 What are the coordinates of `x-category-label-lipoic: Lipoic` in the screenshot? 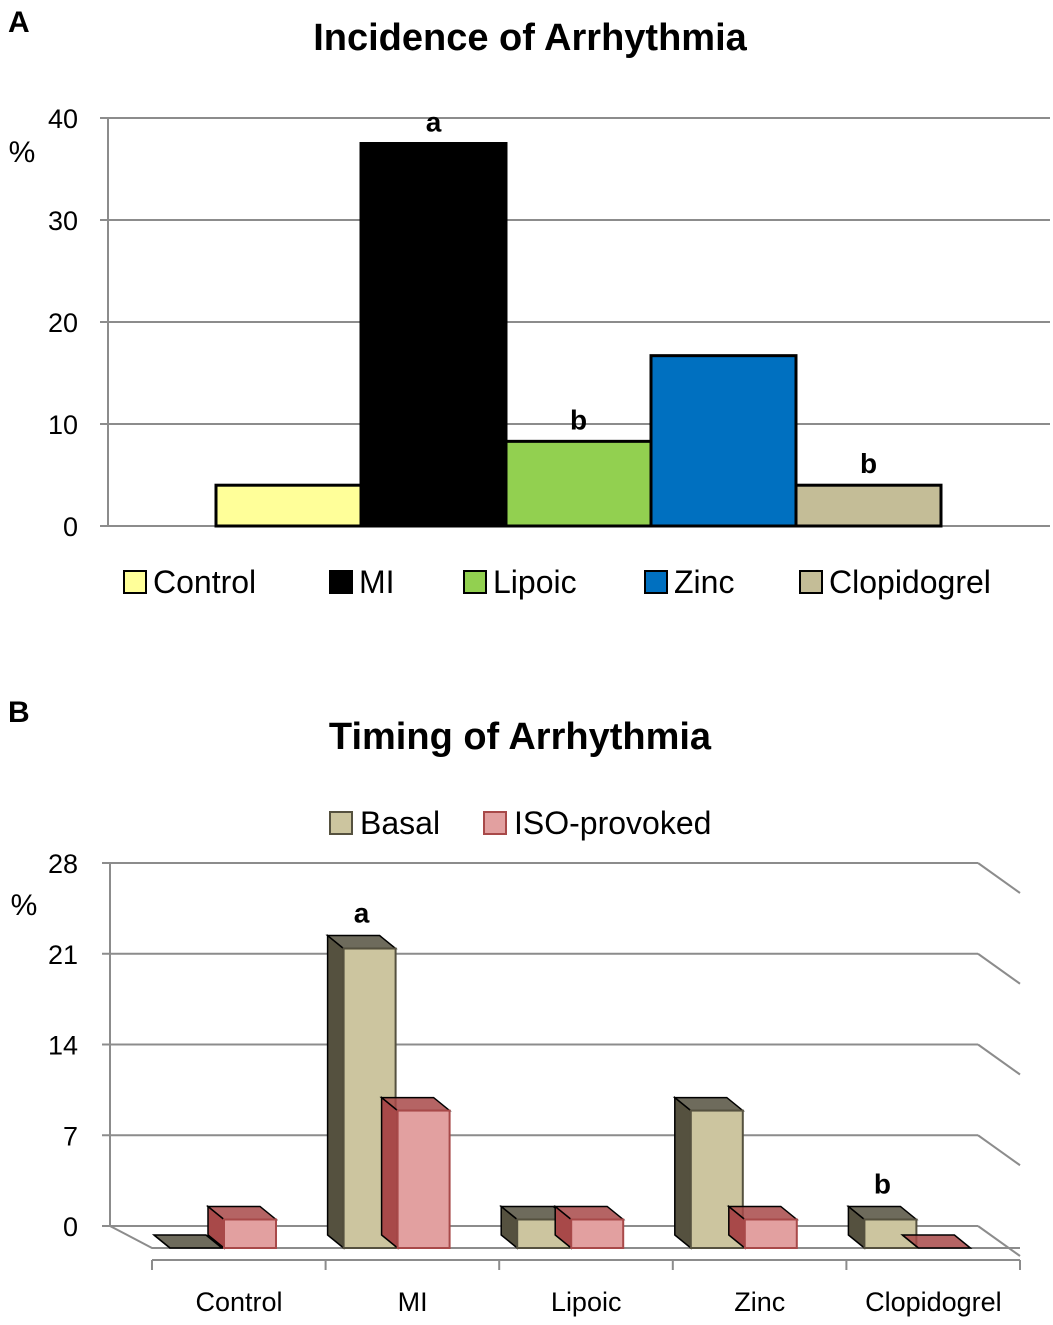 It's located at (586, 1302).